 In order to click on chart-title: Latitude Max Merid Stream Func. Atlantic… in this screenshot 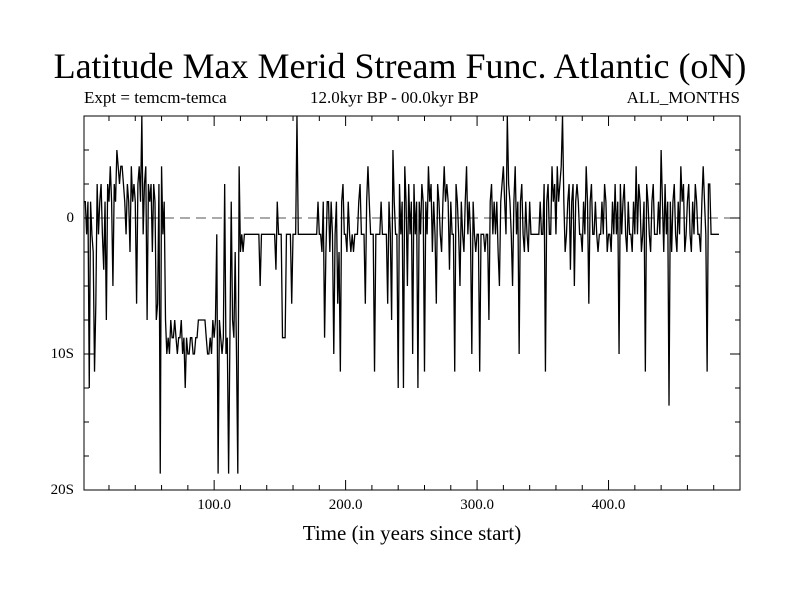, I will do `click(400, 66)`.